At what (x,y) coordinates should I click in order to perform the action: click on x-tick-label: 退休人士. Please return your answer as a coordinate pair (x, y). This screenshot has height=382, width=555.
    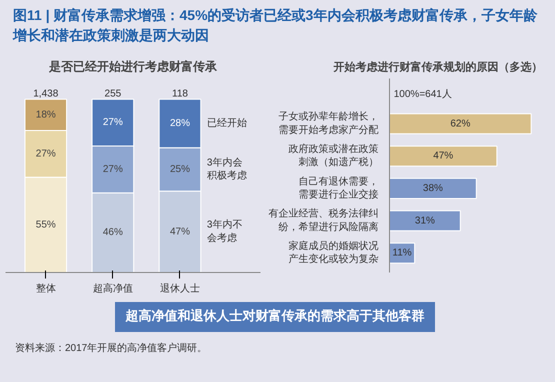
    Looking at the image, I should click on (180, 288).